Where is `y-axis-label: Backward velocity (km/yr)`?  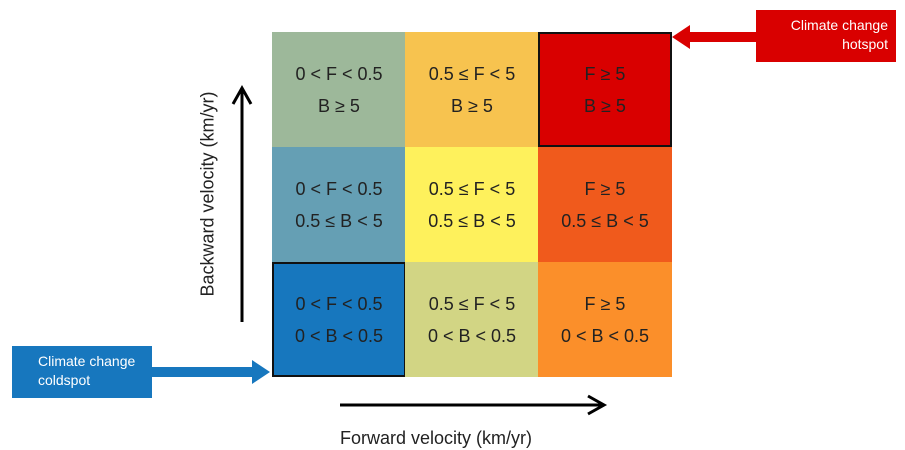 y-axis-label: Backward velocity (km/yr) is located at coordinates (207, 194).